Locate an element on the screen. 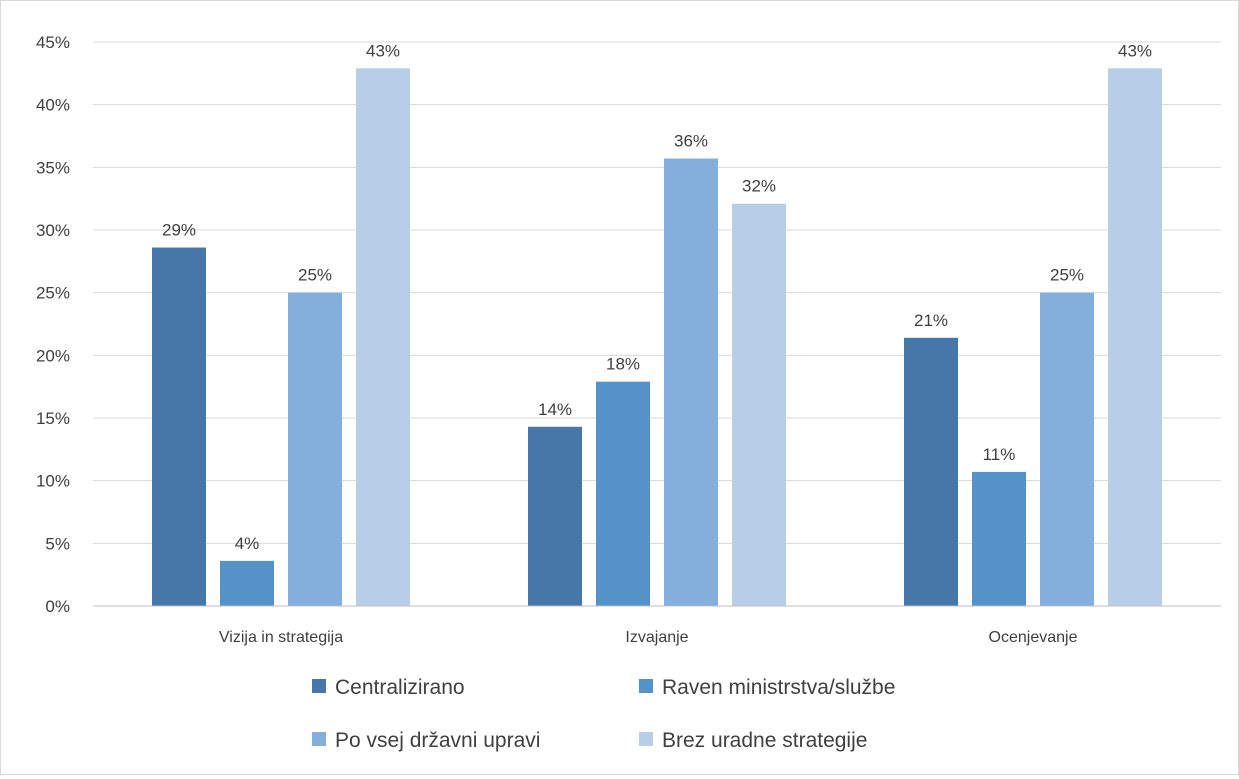 The height and width of the screenshot is (779, 1239). y-tick-label: 0% is located at coordinates (57, 606).